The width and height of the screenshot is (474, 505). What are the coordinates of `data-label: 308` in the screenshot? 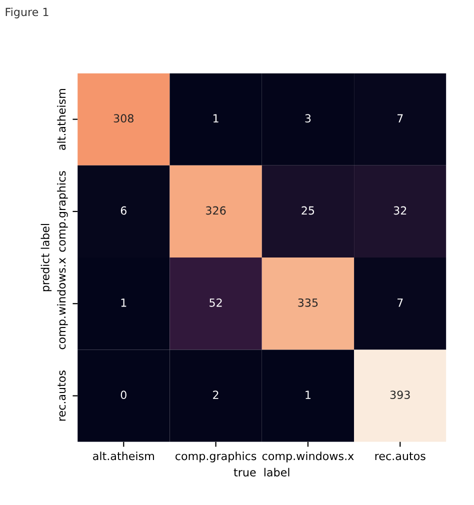 It's located at (124, 118).